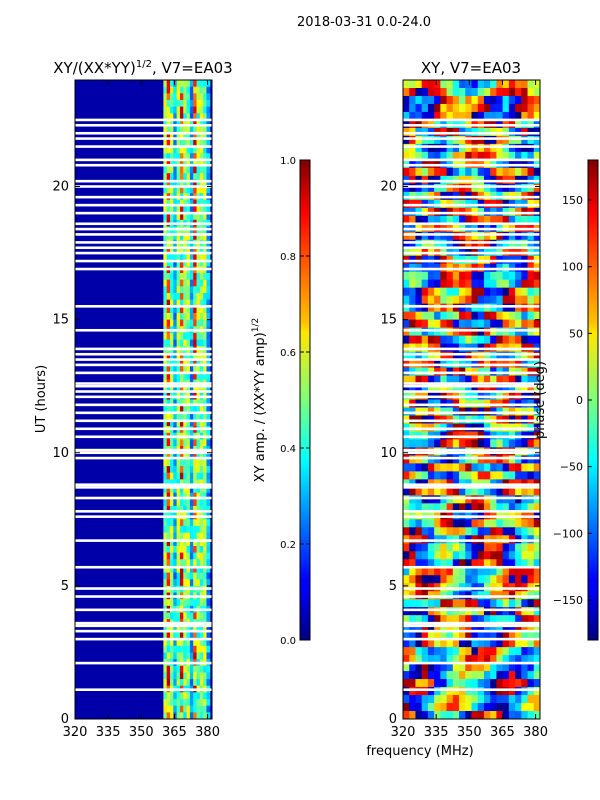  I want to click on amplitude-title-exponent: 1/2, so click(144, 64).